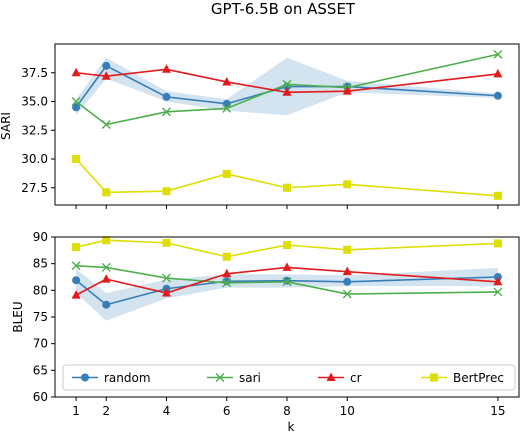 The image size is (528, 436). Describe the element at coordinates (167, 411) in the screenshot. I see `x-tick-label: 4` at that location.